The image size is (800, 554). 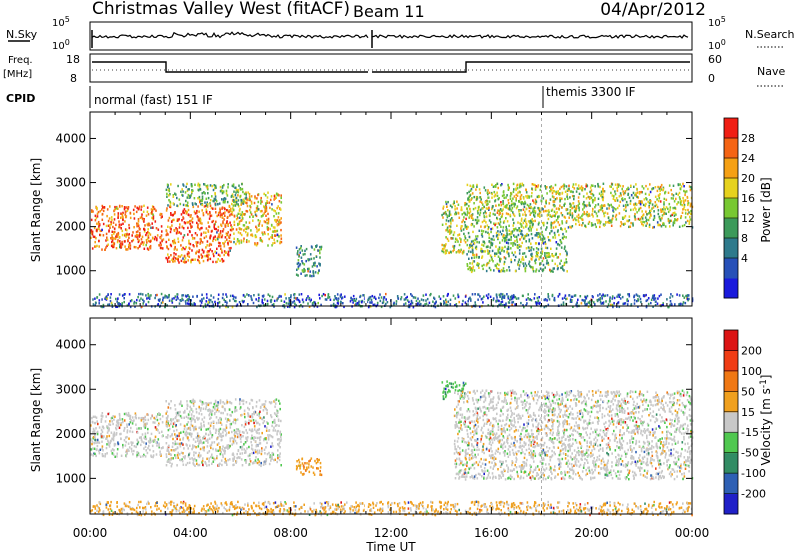 I want to click on nave-label: Nave, so click(x=771, y=71).